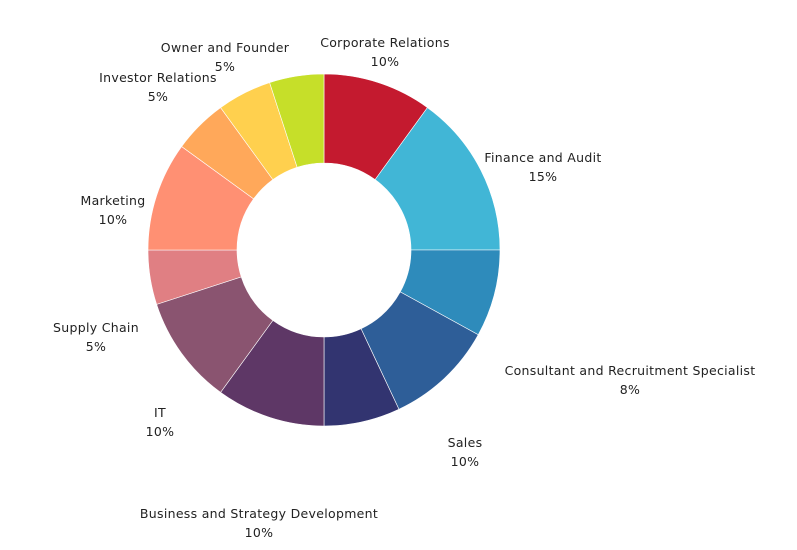 This screenshot has width=797, height=550. Describe the element at coordinates (465, 442) in the screenshot. I see `label-name: Sales` at that location.